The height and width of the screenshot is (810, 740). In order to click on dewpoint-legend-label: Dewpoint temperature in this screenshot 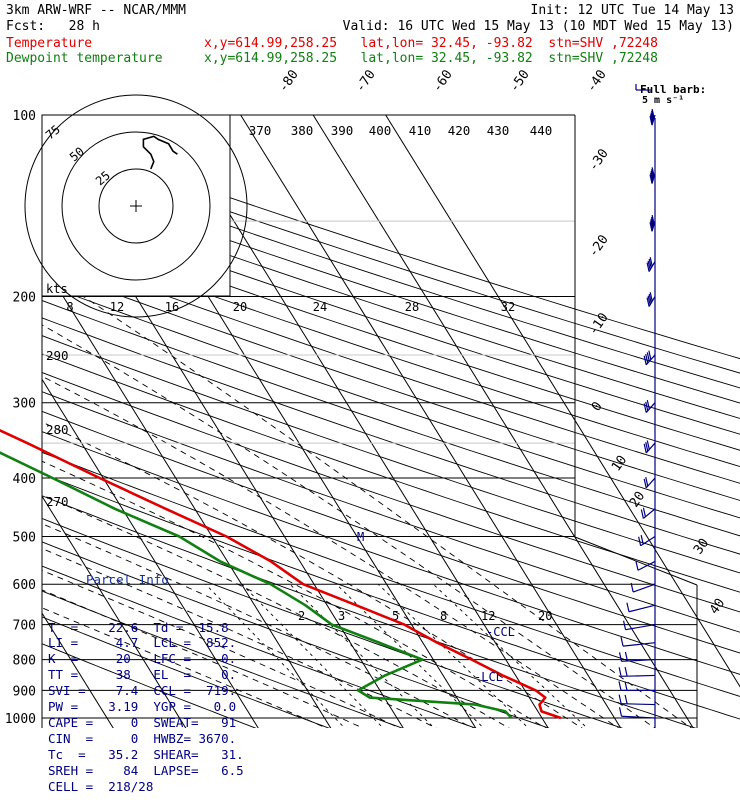, I will do `click(84, 58)`.